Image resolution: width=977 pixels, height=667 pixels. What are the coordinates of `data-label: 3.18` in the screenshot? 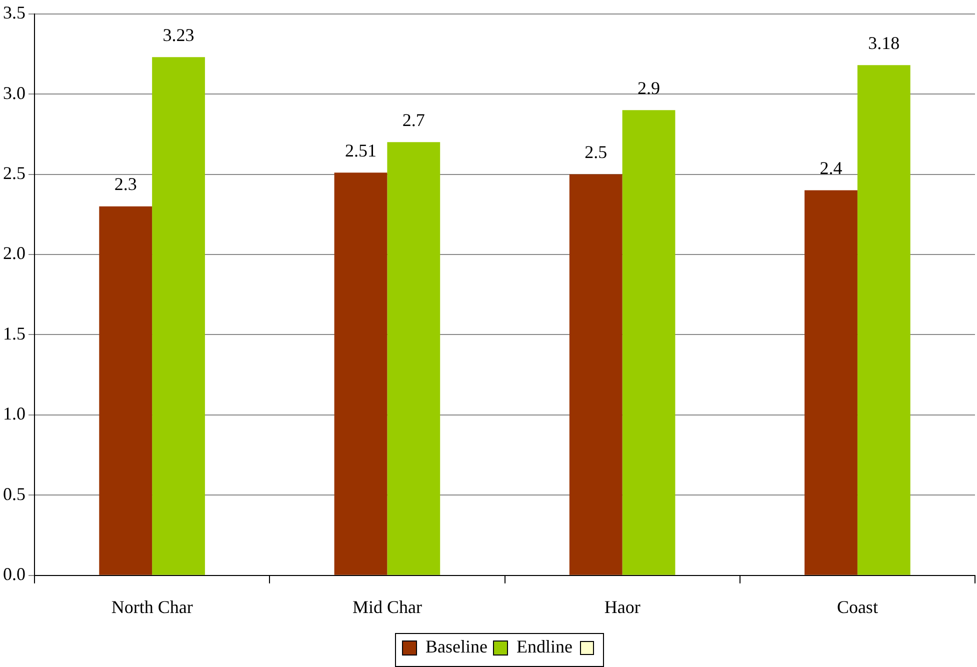 It's located at (884, 42).